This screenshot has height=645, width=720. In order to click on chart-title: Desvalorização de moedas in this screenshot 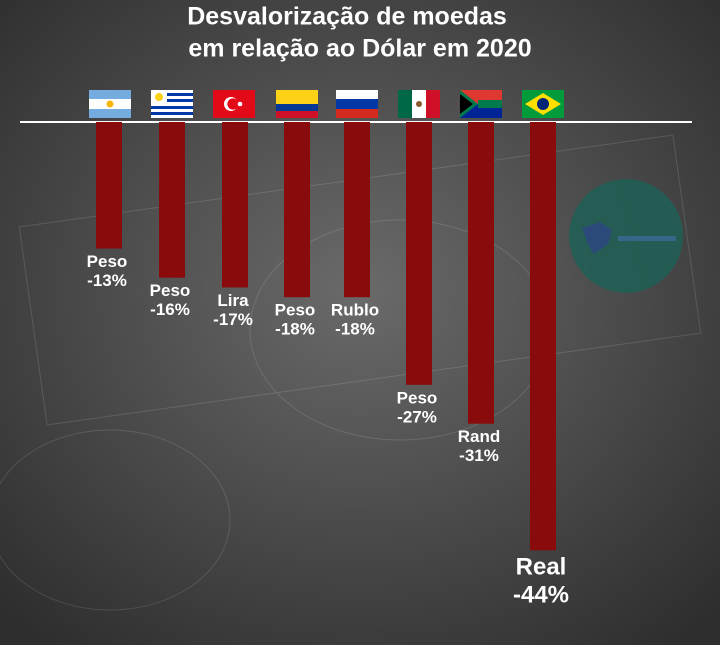, I will do `click(347, 17)`.